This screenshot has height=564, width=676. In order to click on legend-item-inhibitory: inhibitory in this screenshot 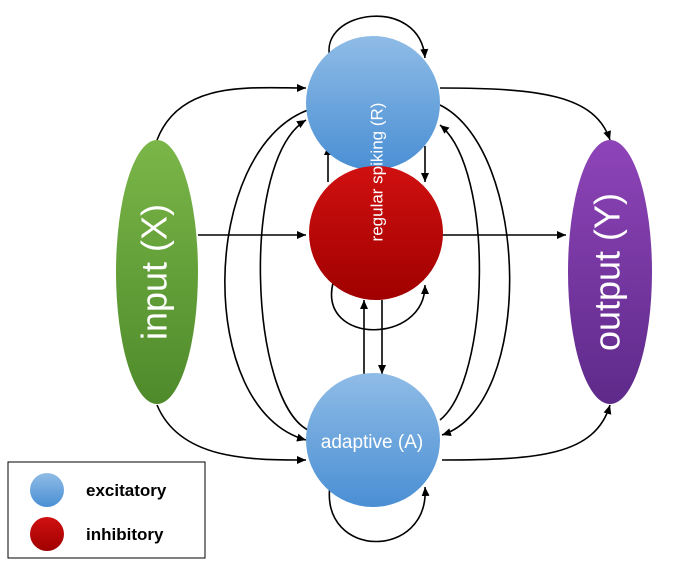, I will do `click(97, 534)`.